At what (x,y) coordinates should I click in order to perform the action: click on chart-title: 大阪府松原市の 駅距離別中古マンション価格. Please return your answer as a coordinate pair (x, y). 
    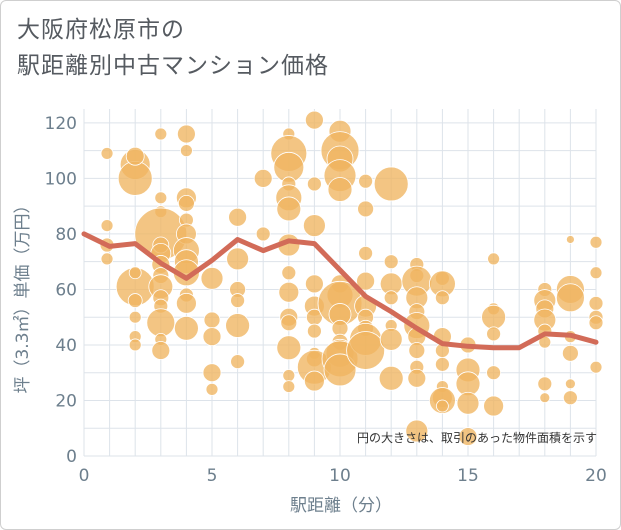
    Looking at the image, I should click on (173, 48).